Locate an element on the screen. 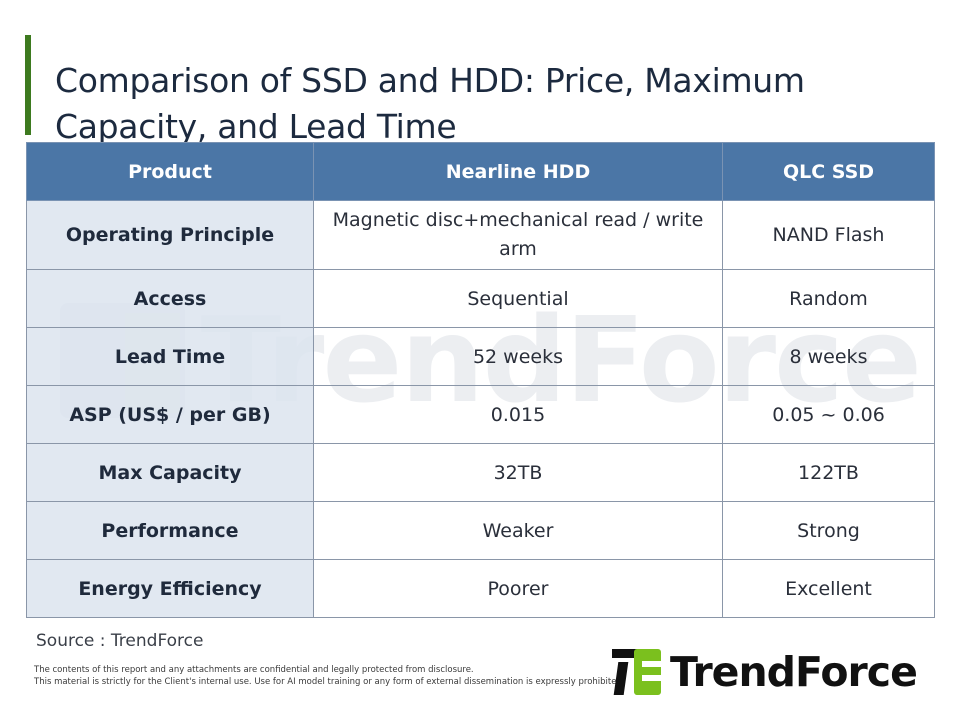  table-row: Access Sequential Random is located at coordinates (480, 298).